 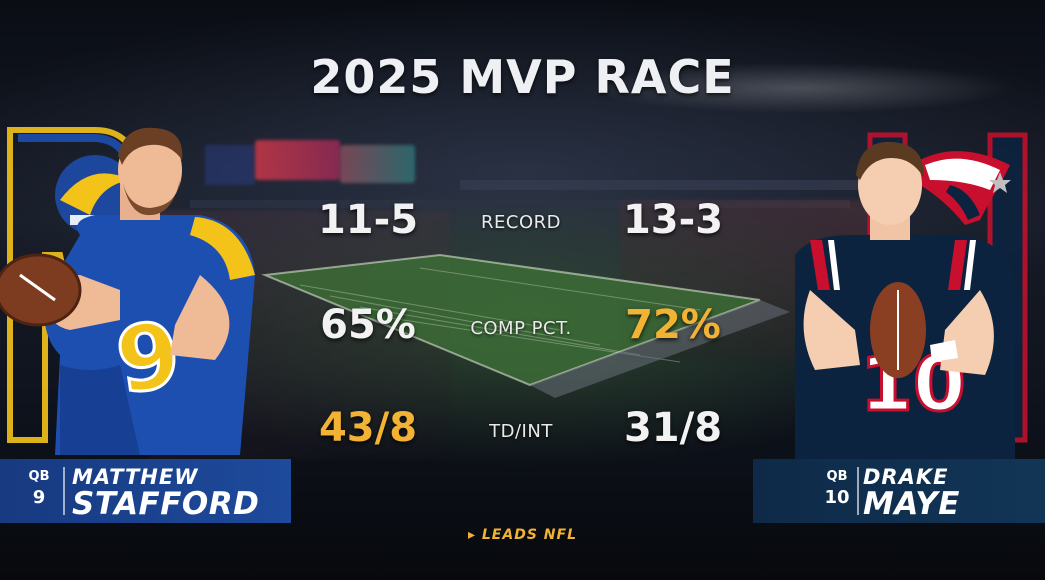 I want to click on stafford-td-int: 43/8, so click(x=368, y=428).